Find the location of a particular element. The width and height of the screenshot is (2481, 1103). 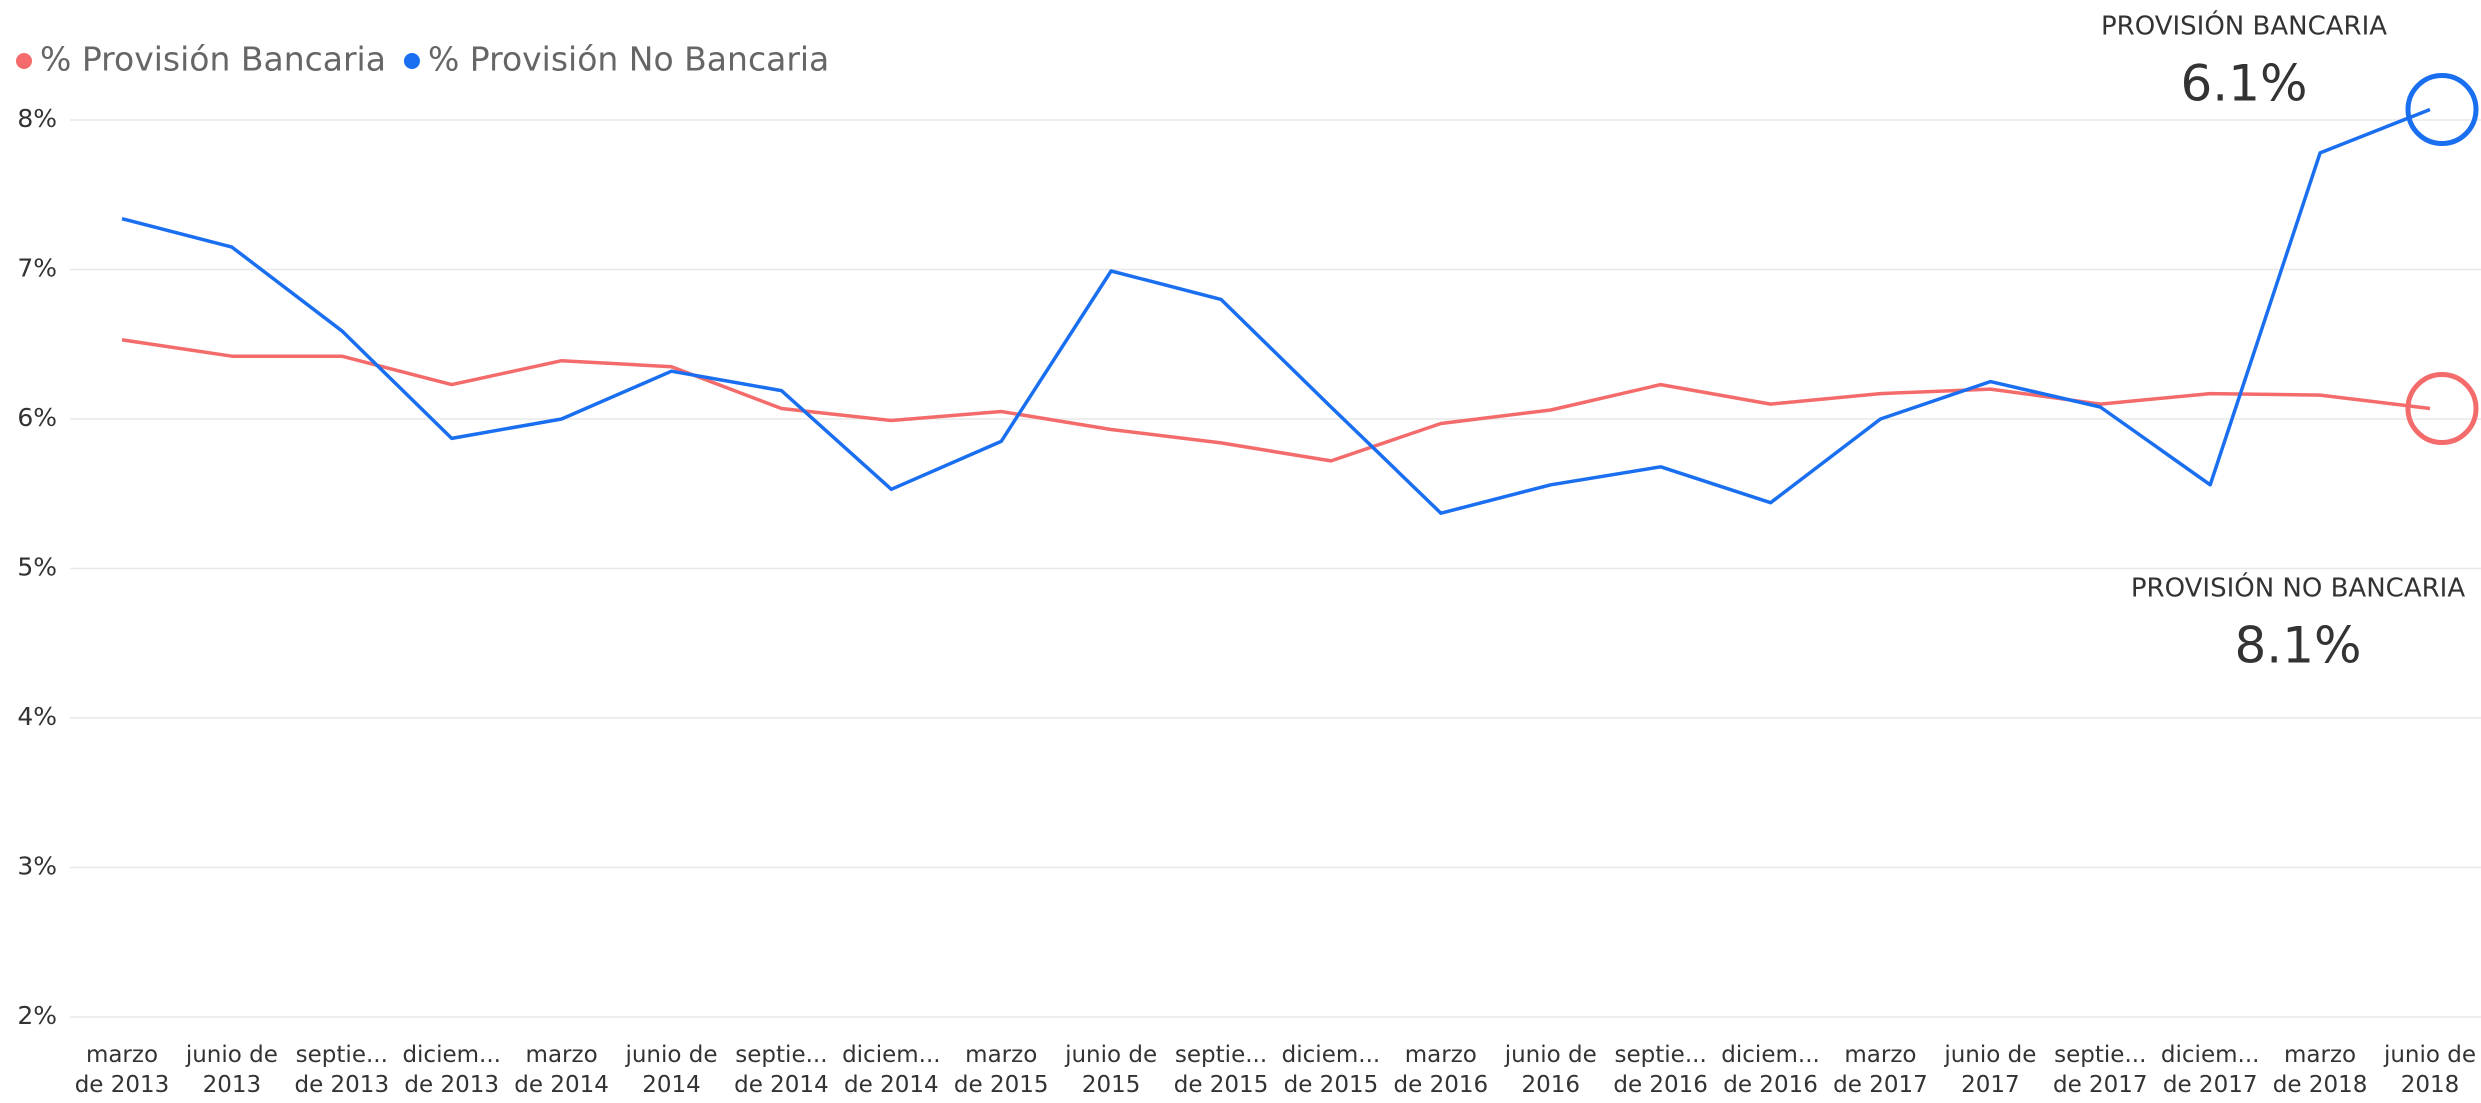

x-tick-label: marzo de 2014 is located at coordinates (561, 1070).